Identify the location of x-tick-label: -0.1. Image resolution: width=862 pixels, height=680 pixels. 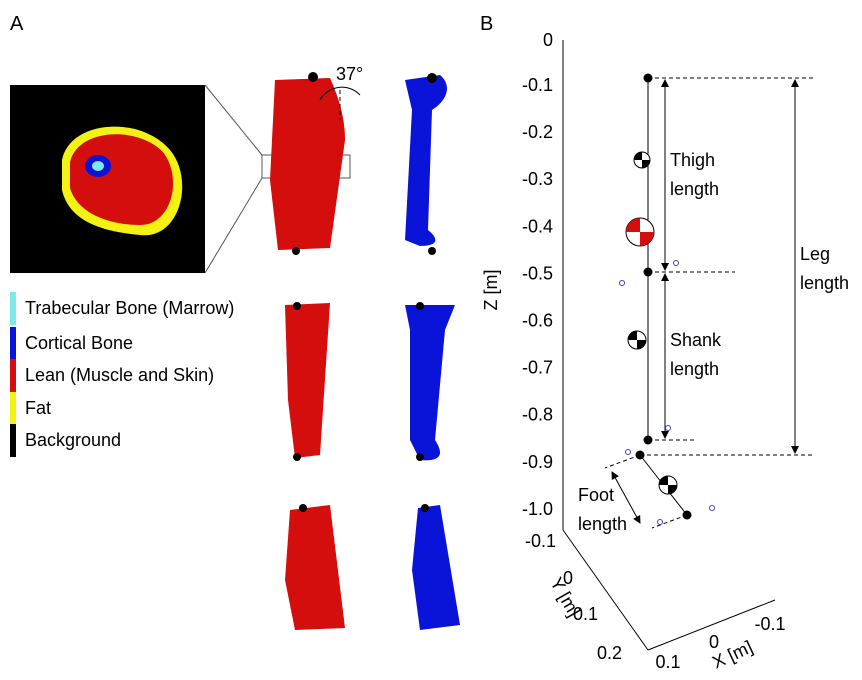
(769, 624).